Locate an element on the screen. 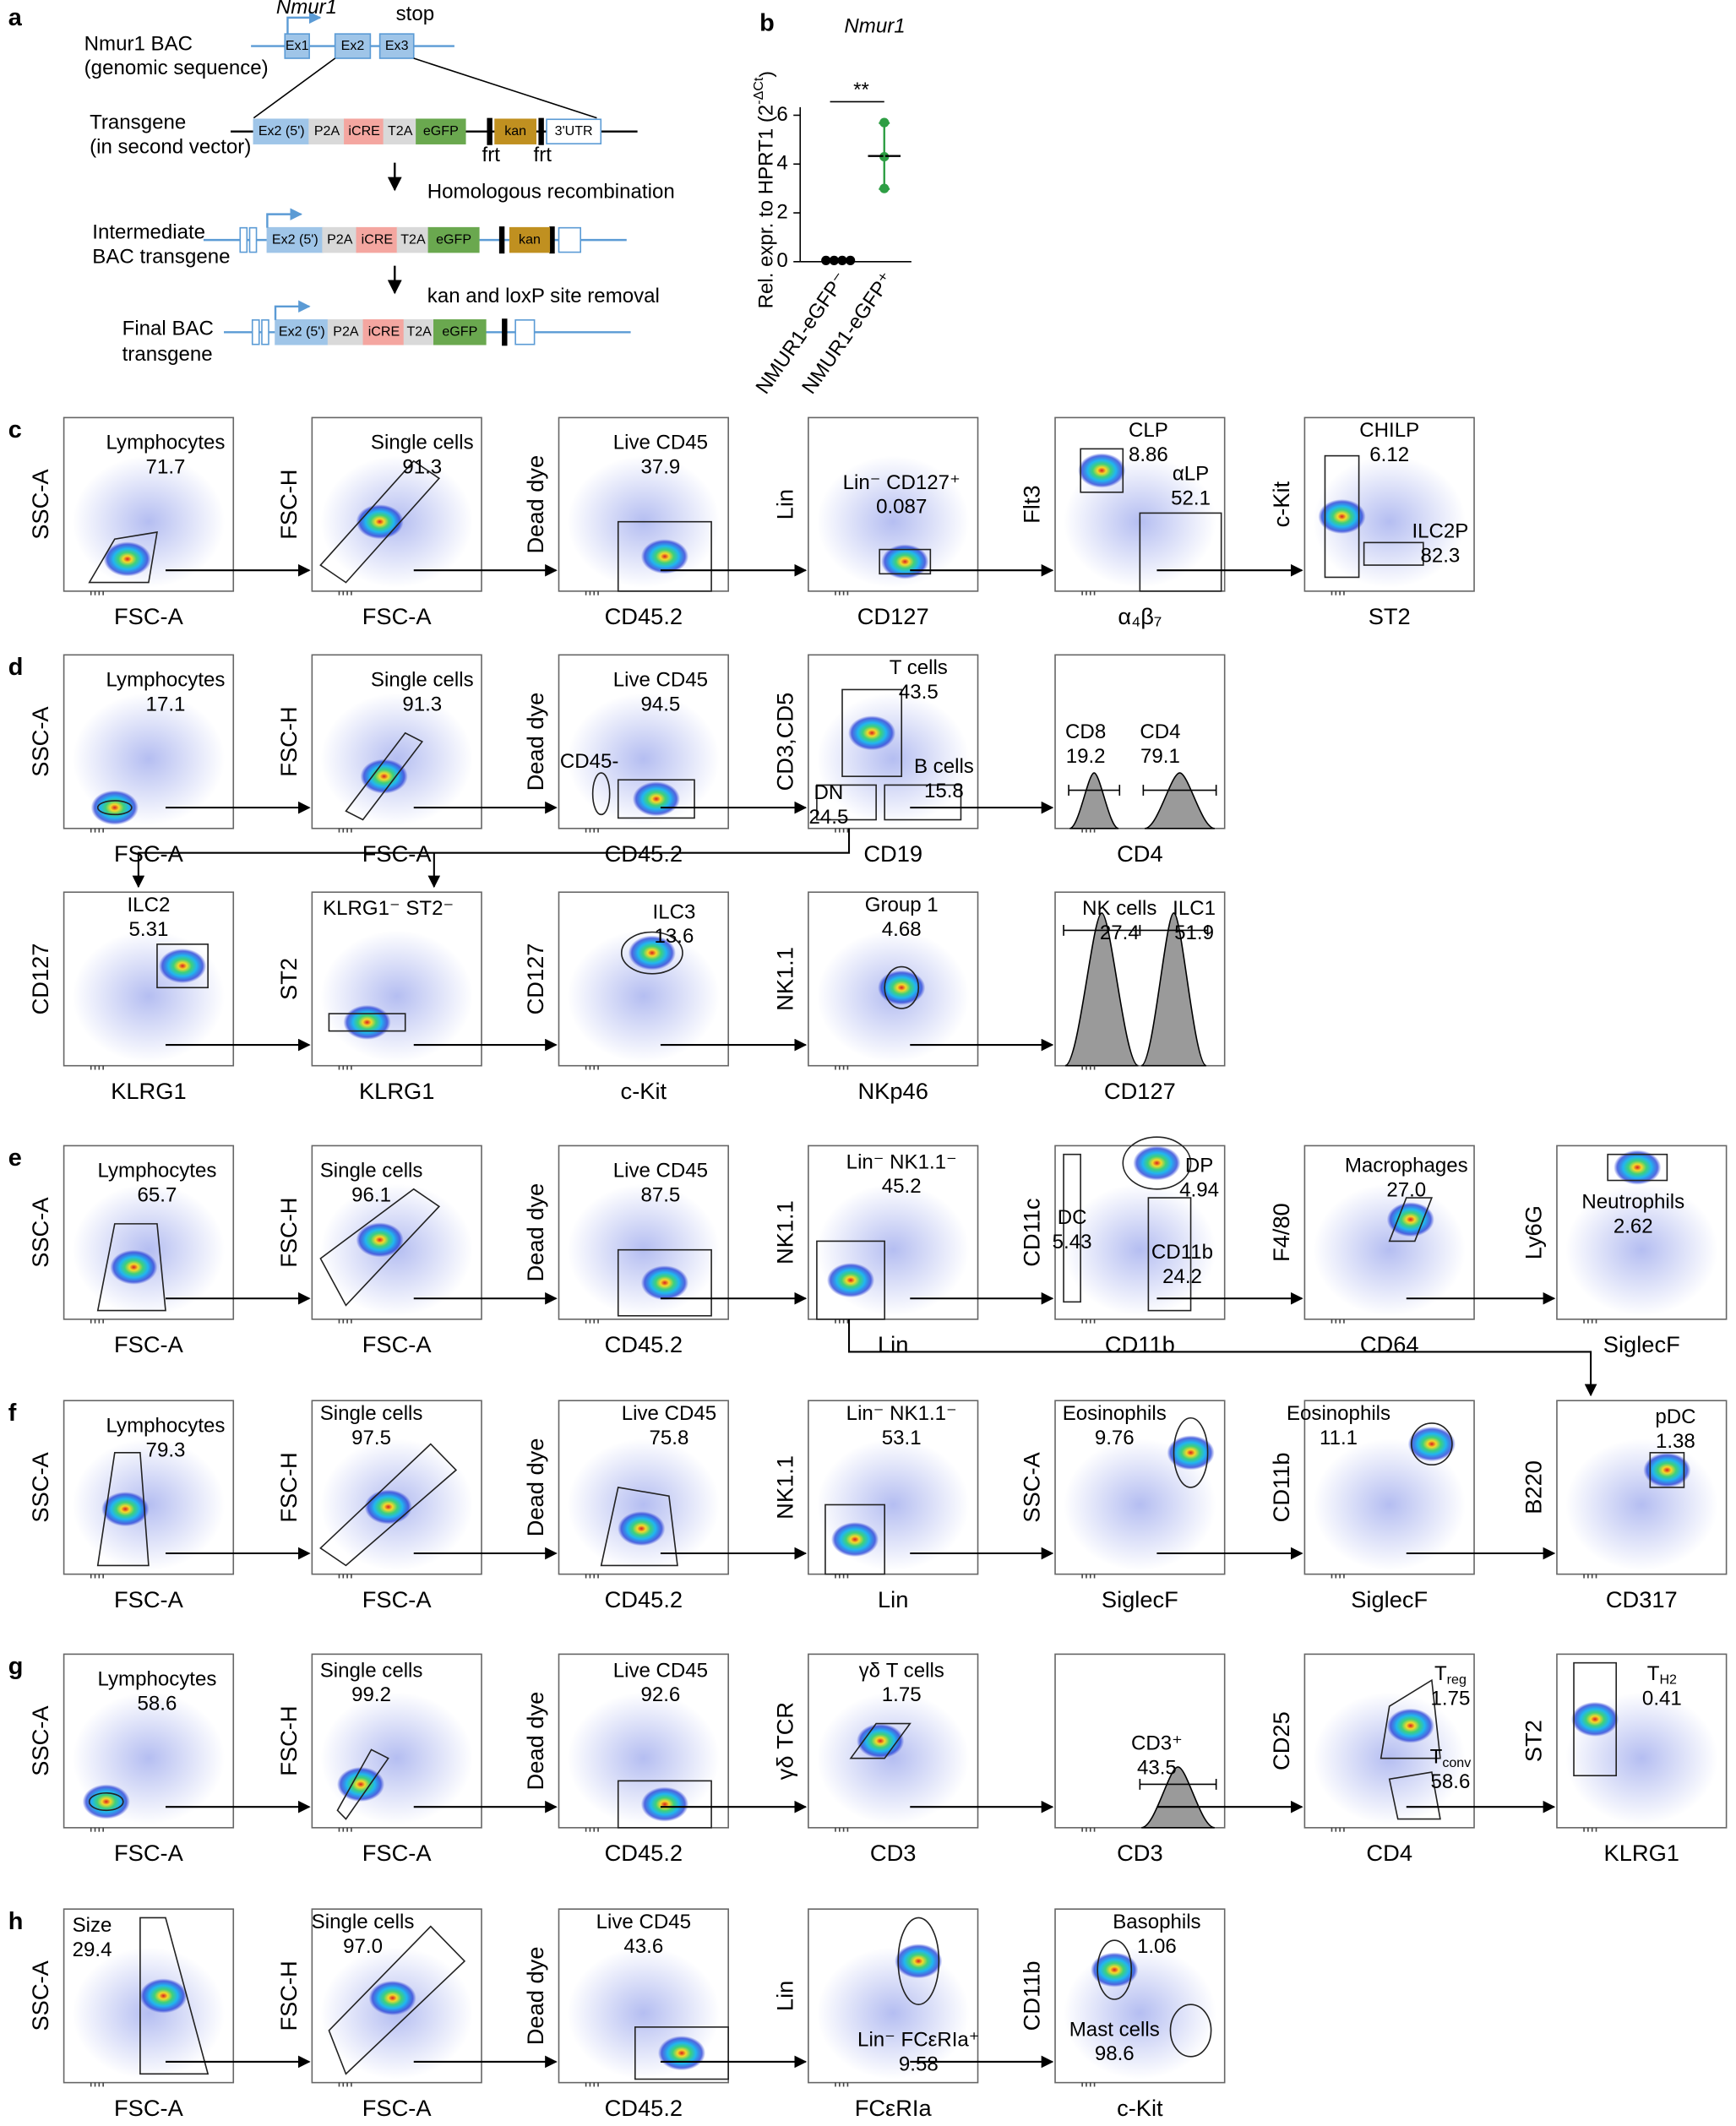 This screenshot has height=2126, width=1736. gate-name: Eosinophils is located at coordinates (1115, 1413).